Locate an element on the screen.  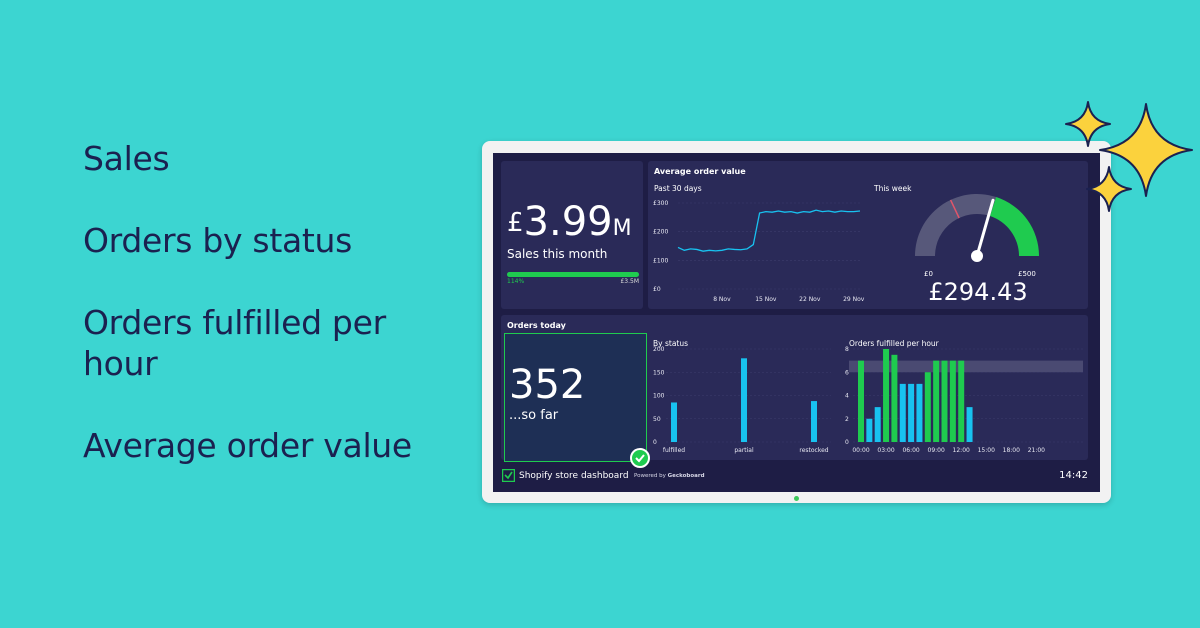
gauge-hub is located at coordinates (977, 256).